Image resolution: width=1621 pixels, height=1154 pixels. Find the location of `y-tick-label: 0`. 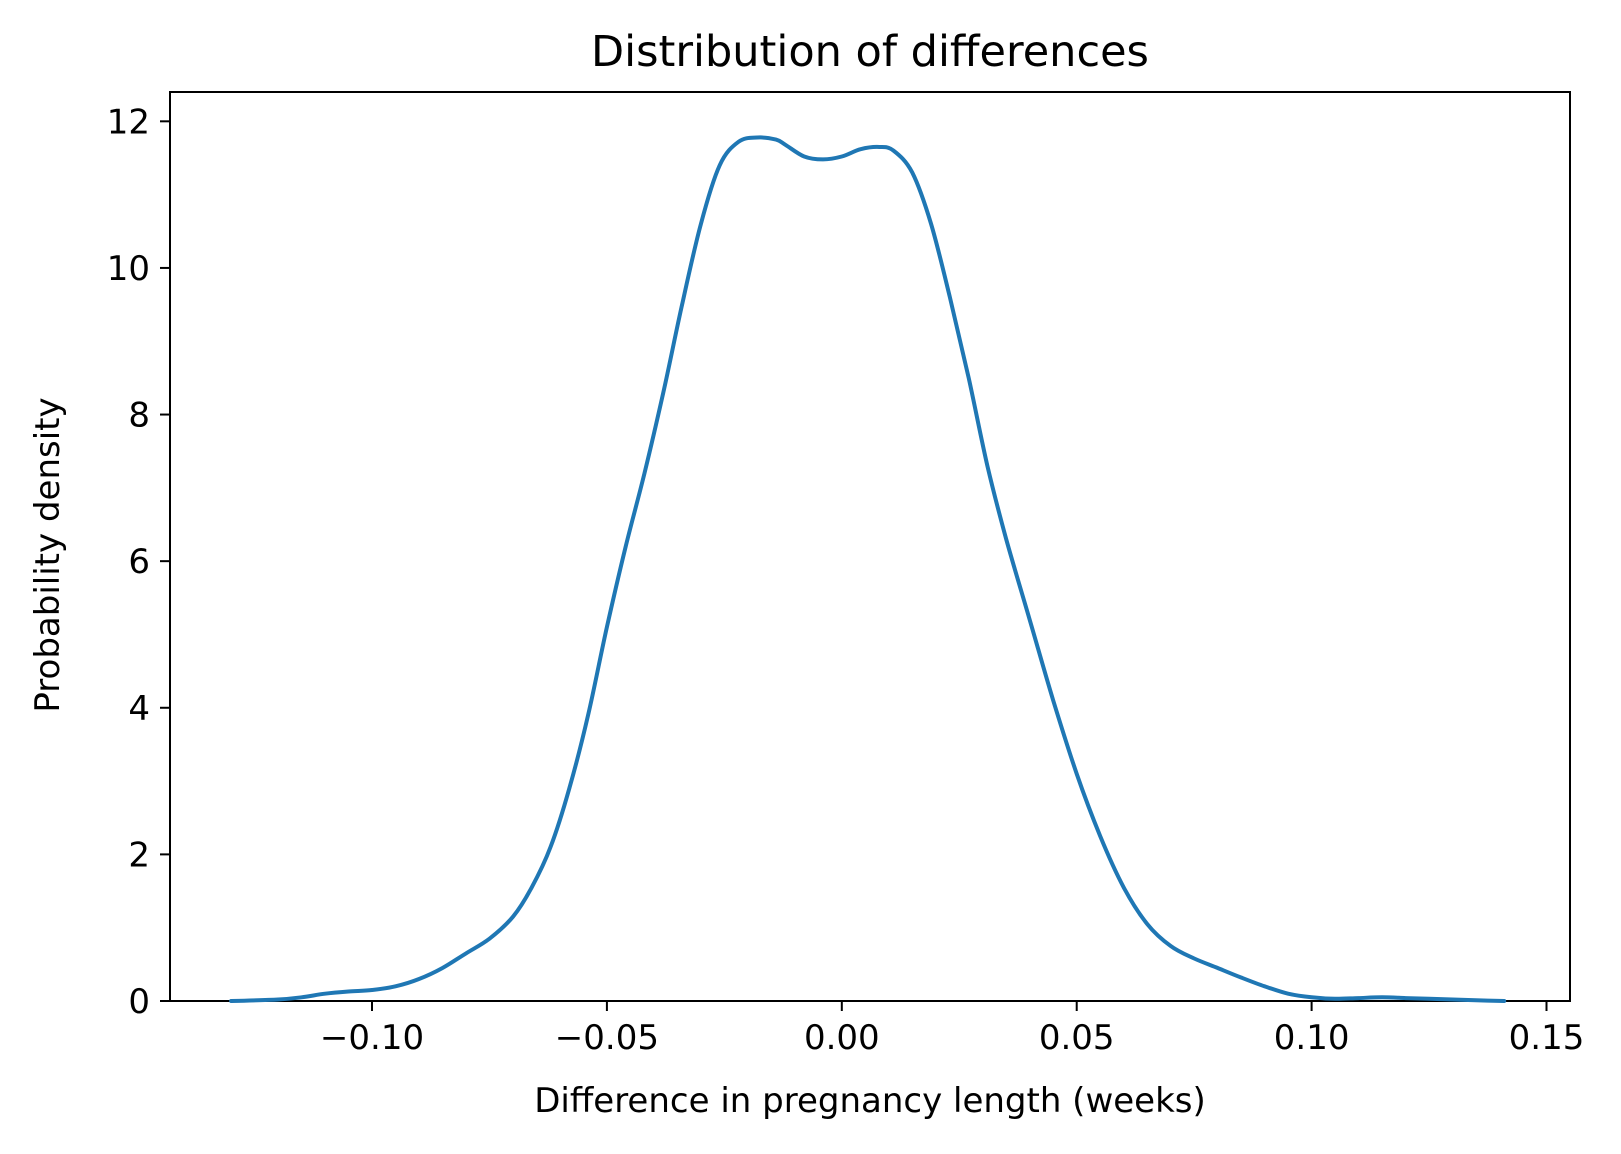

y-tick-label: 0 is located at coordinates (139, 1002).